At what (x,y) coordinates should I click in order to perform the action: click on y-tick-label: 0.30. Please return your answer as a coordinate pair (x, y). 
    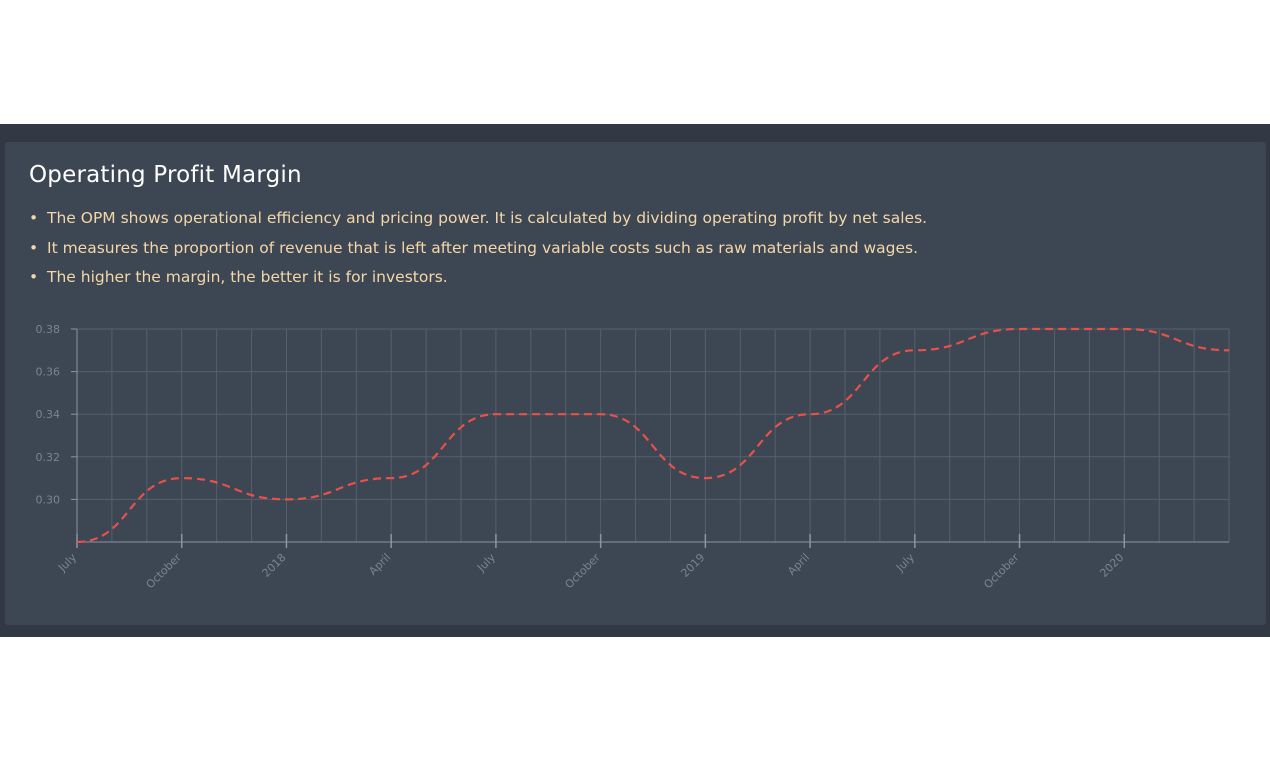
    Looking at the image, I should click on (48, 499).